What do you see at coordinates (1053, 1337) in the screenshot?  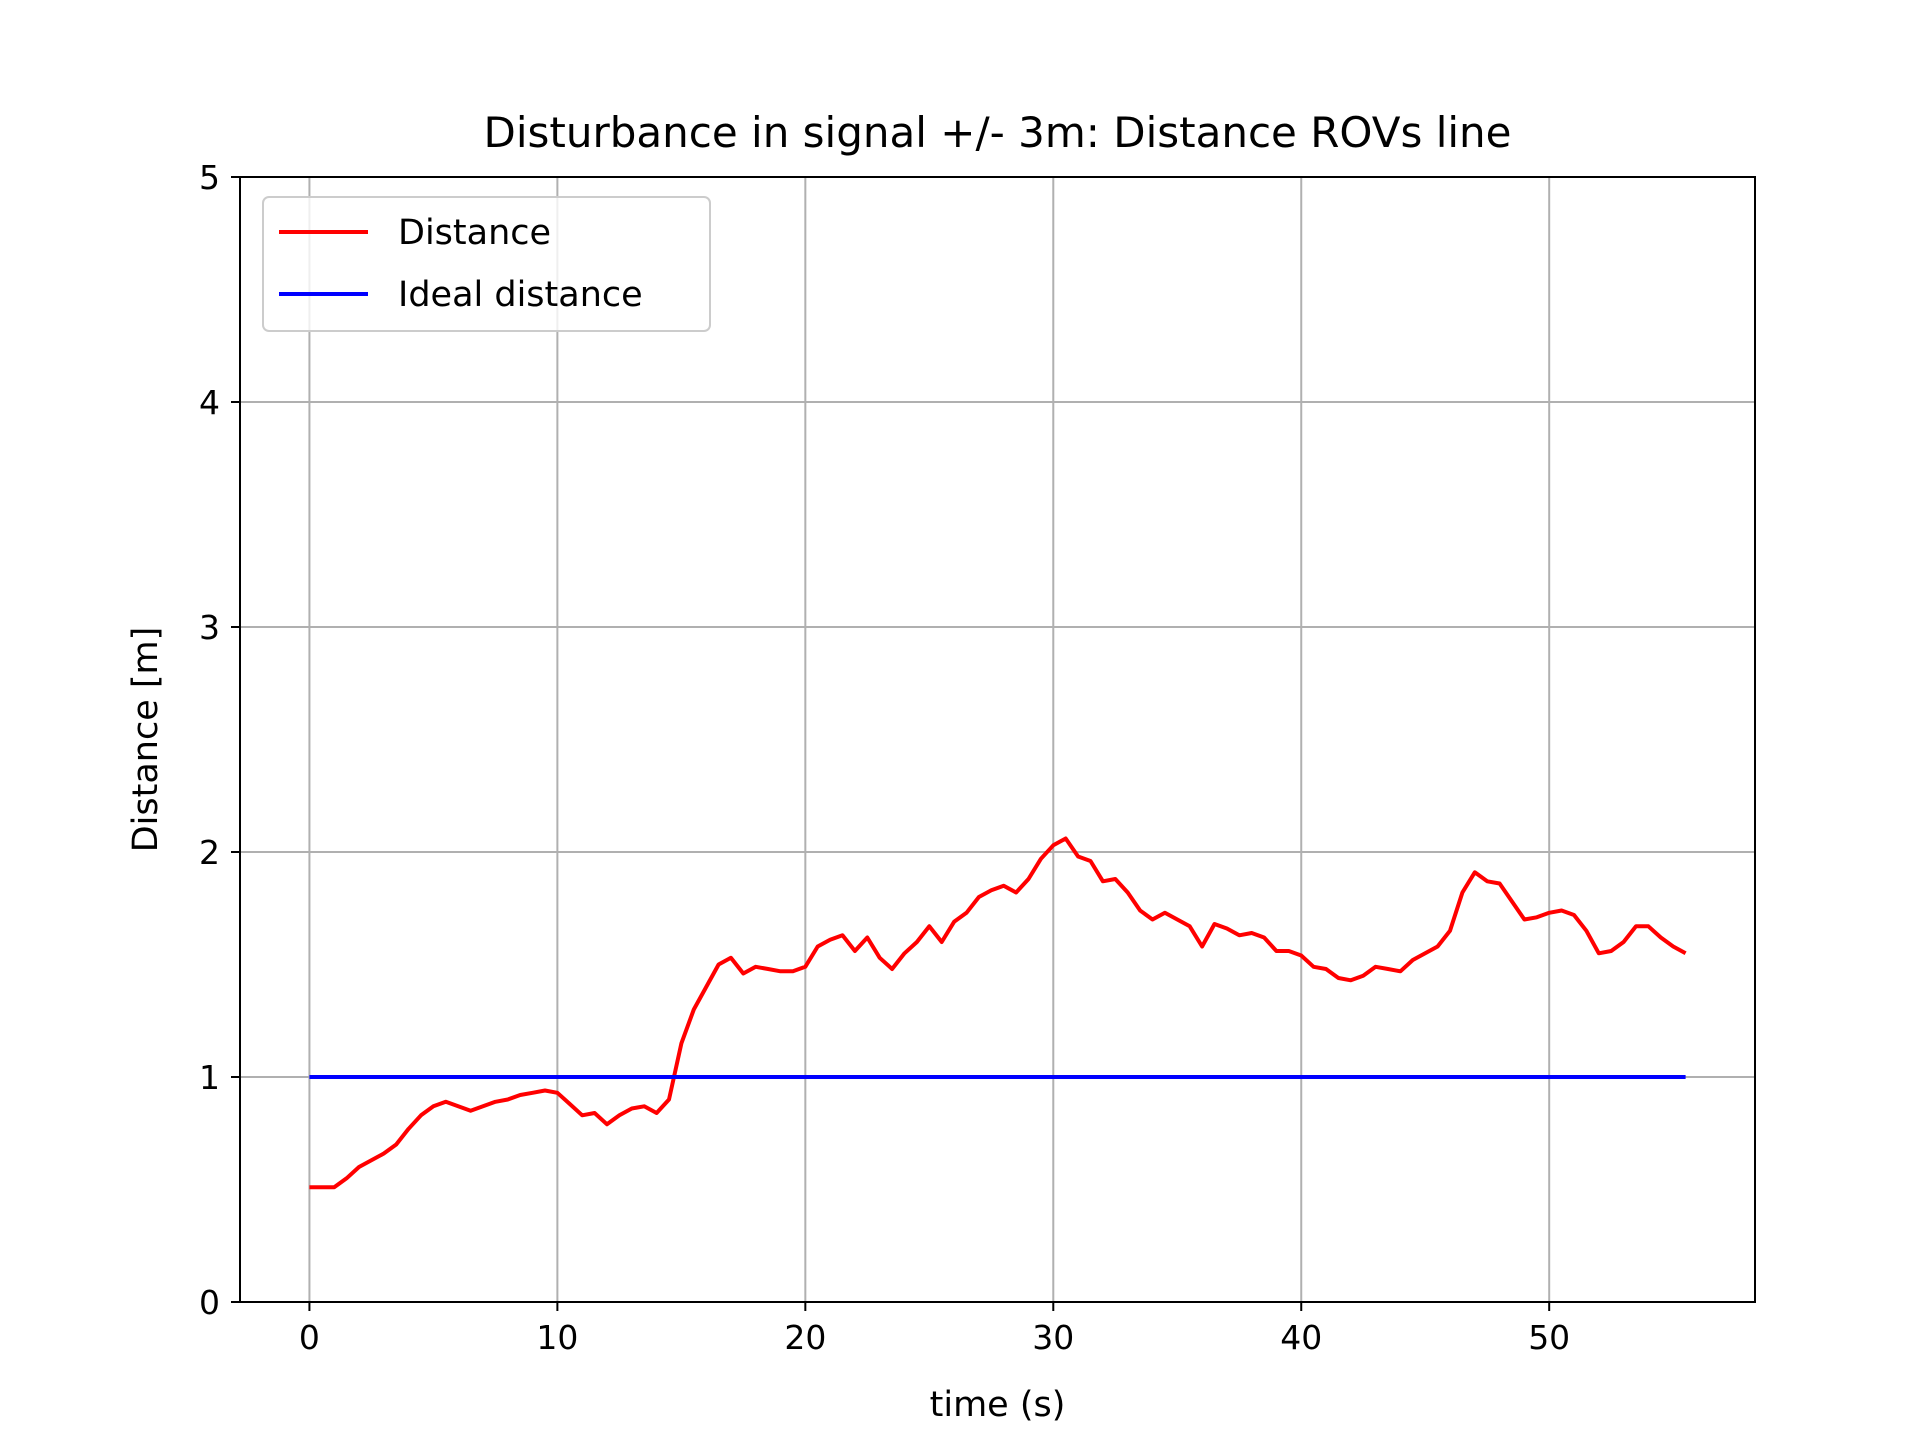 I see `x-tick-label: 30` at bounding box center [1053, 1337].